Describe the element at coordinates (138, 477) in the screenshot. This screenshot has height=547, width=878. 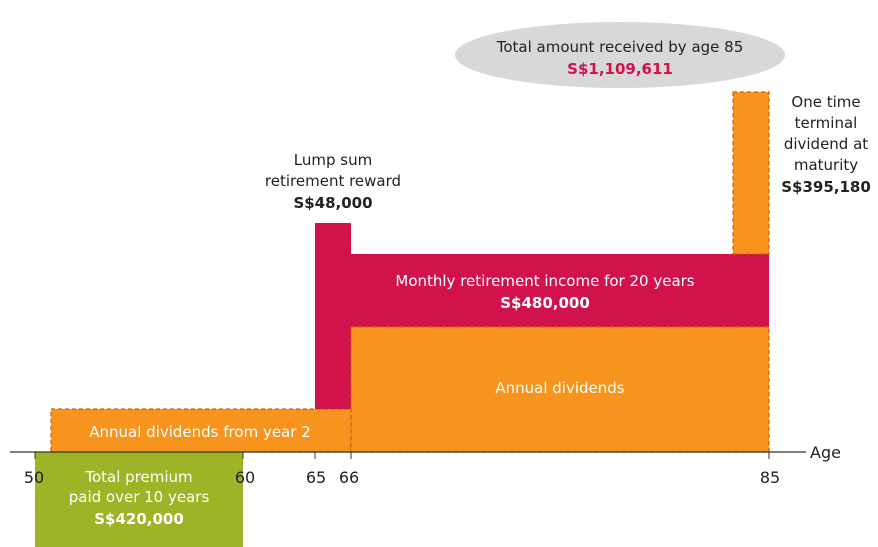
I see `premium-line1: Total premium` at that location.